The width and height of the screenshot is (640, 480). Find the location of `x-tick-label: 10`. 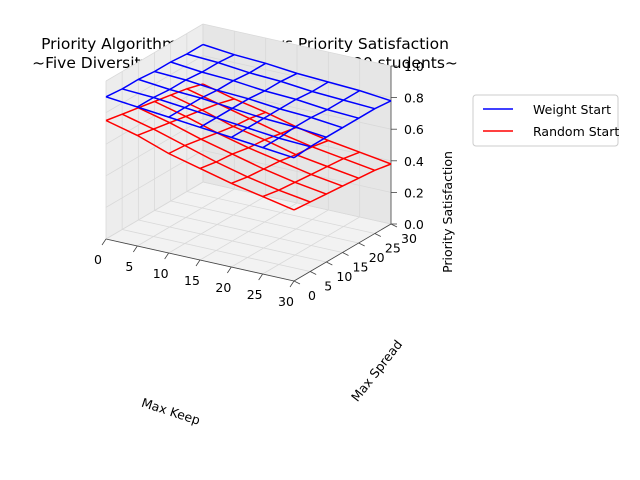

x-tick-label: 10 is located at coordinates (161, 273).